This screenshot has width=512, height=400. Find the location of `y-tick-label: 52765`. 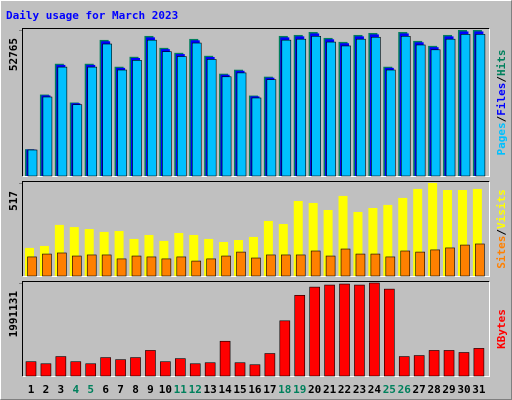

y-tick-label: 52765 is located at coordinates (13, 54).